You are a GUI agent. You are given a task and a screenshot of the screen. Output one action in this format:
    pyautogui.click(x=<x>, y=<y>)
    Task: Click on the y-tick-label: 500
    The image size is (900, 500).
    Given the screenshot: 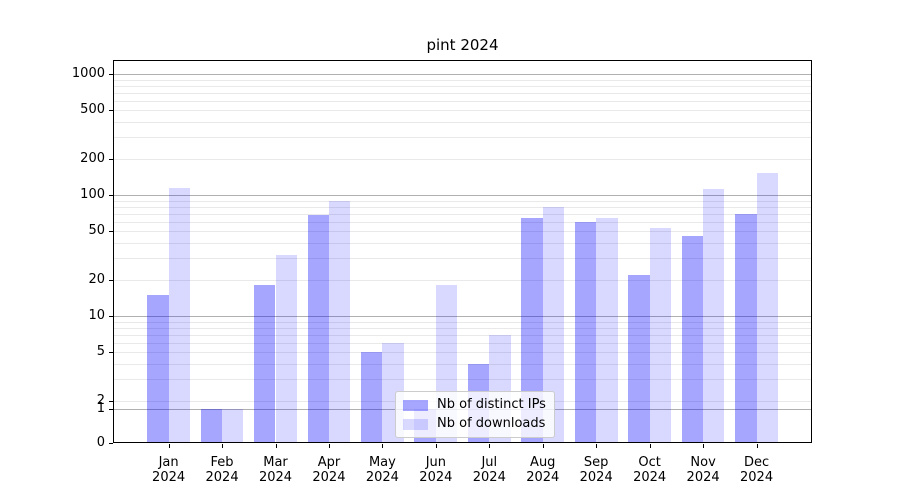 What is the action you would take?
    pyautogui.click(x=92, y=110)
    